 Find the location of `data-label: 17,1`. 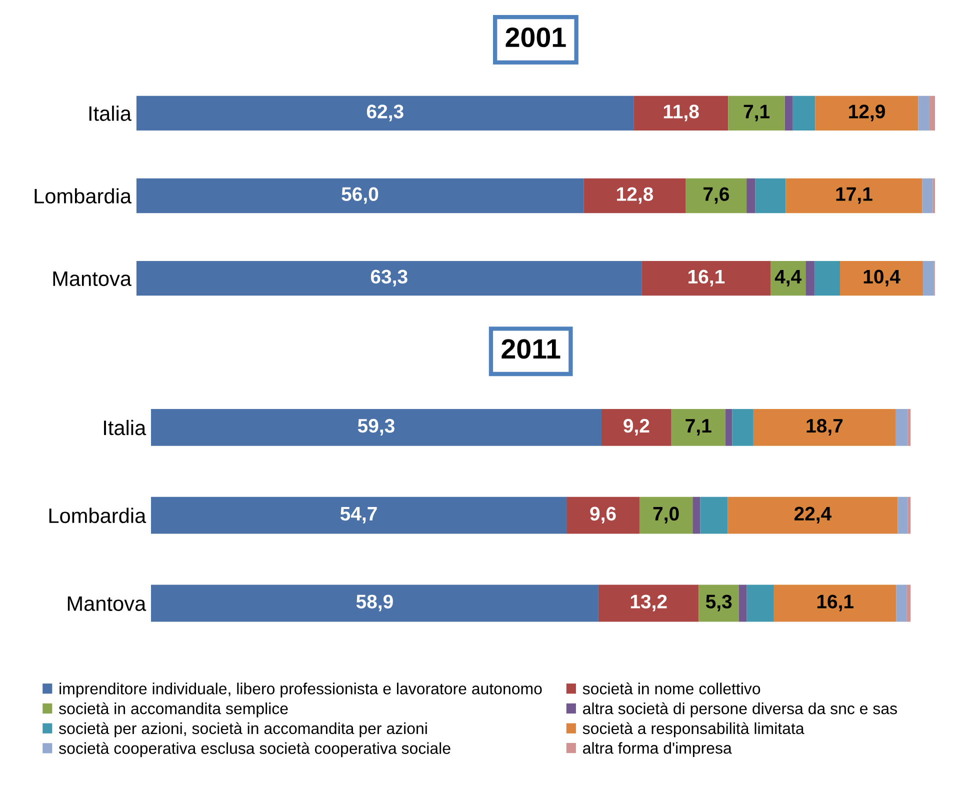

data-label: 17,1 is located at coordinates (854, 195).